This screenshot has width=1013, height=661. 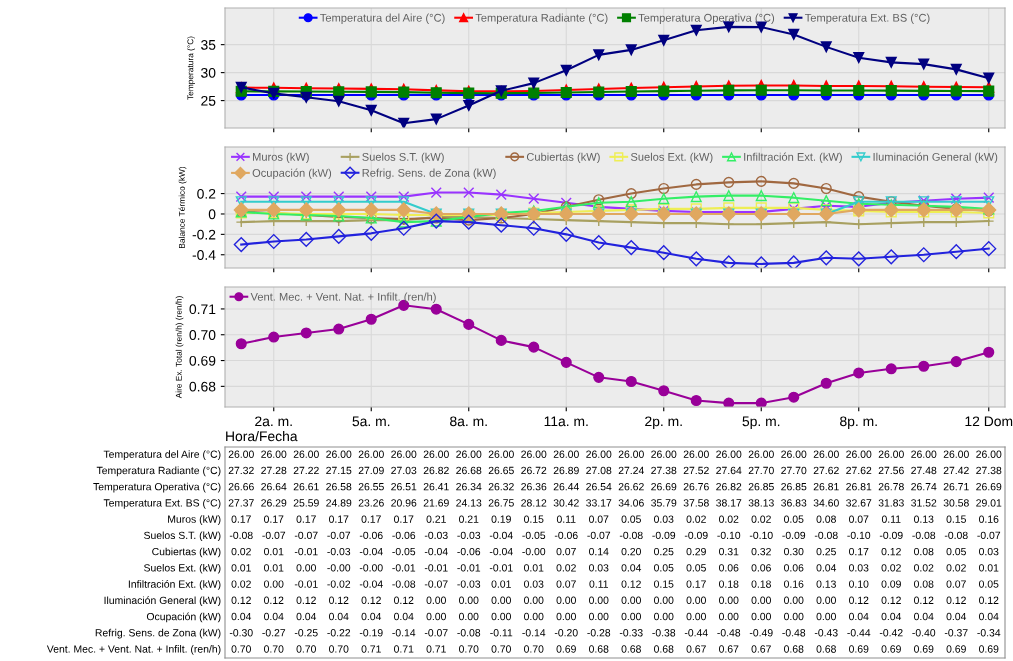 I want to click on data-label: 26.65, so click(x=501, y=470).